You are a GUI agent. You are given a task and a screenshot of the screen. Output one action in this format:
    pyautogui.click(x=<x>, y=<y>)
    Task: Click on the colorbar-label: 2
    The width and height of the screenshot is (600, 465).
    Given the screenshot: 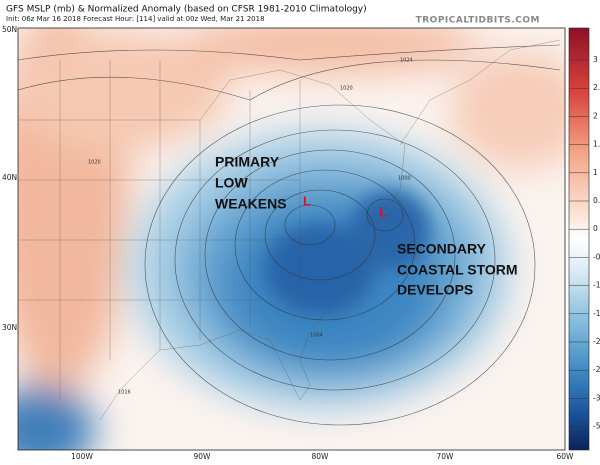 What is the action you would take?
    pyautogui.click(x=595, y=115)
    